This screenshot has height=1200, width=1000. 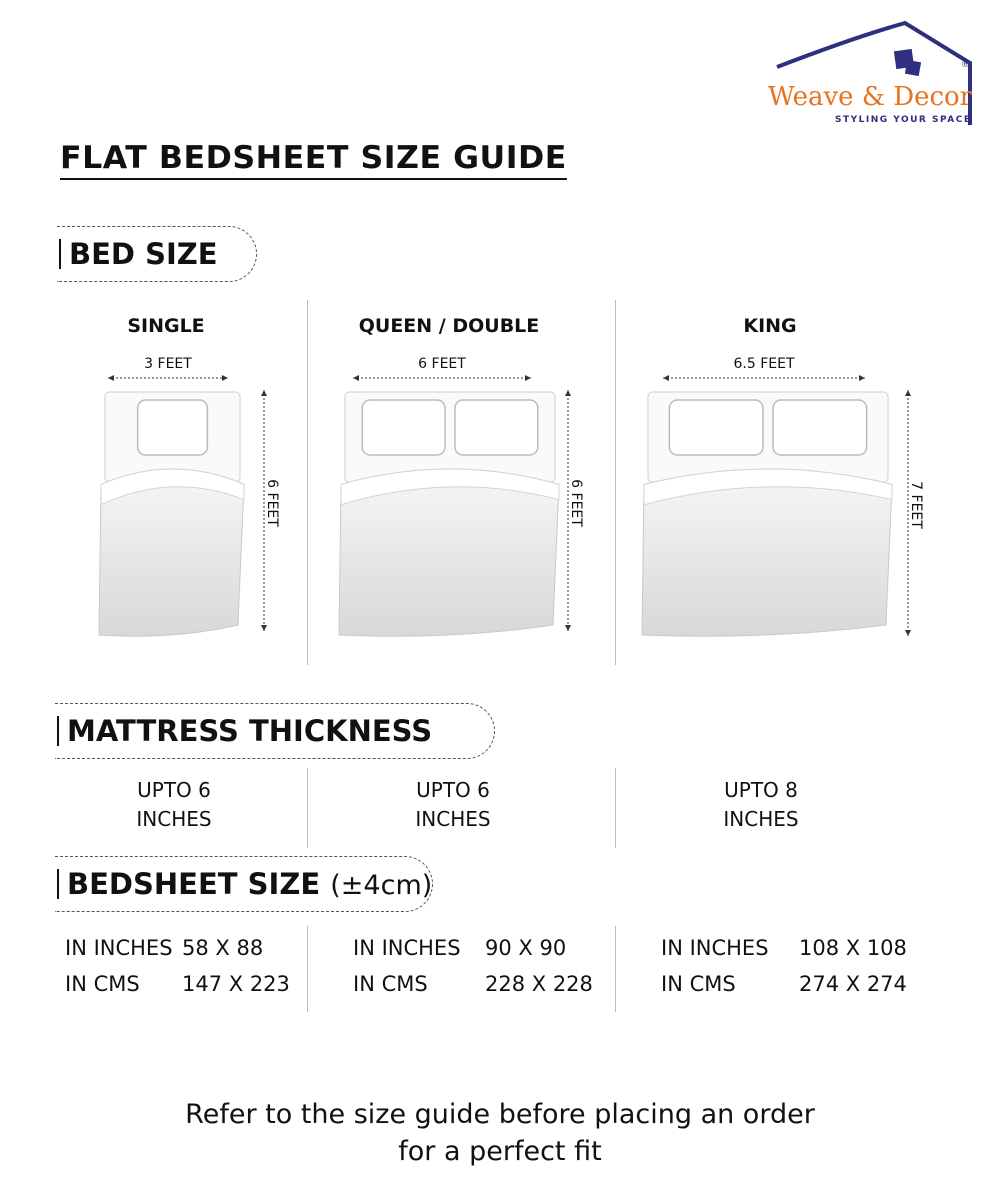 I want to click on page-title: FLAT BEDSHEET SIZE GUIDE, so click(x=313, y=160).